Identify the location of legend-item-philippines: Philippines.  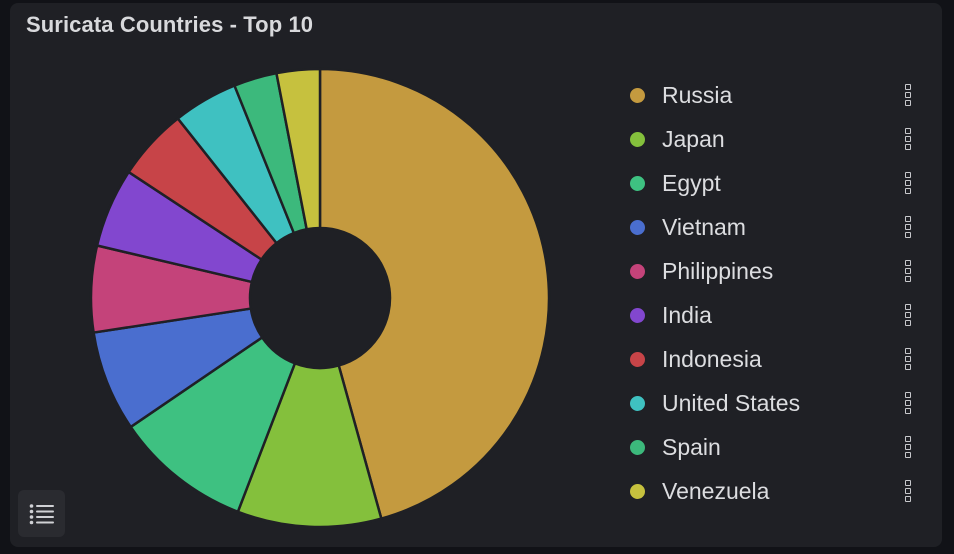
(773, 271).